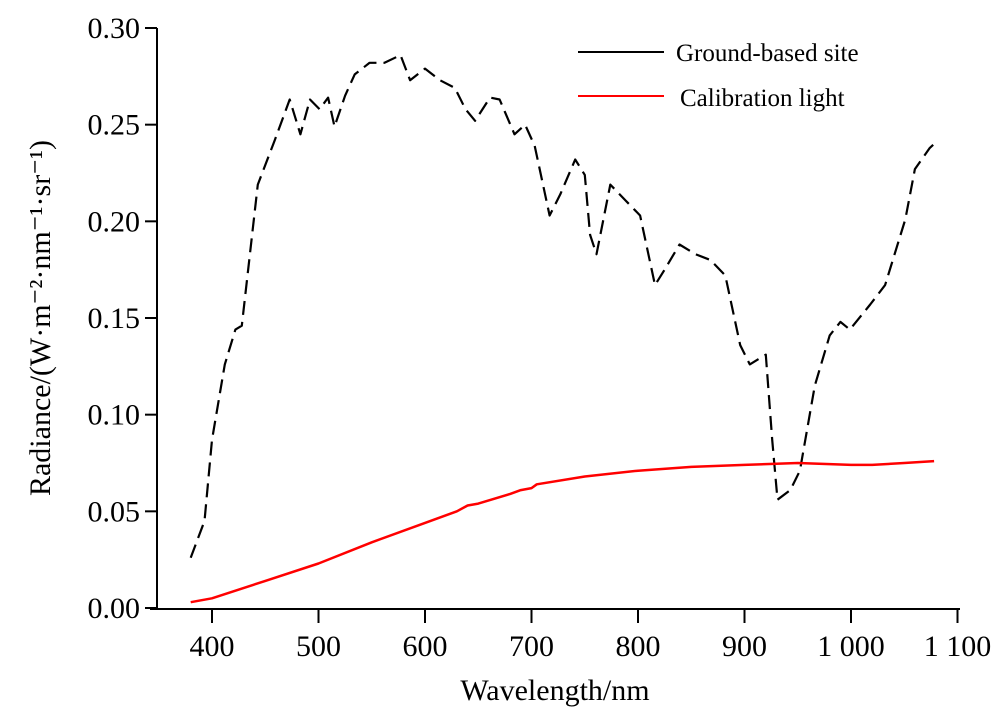 This screenshot has width=1000, height=714. What do you see at coordinates (318, 646) in the screenshot?
I see `x-tick-label: 500` at bounding box center [318, 646].